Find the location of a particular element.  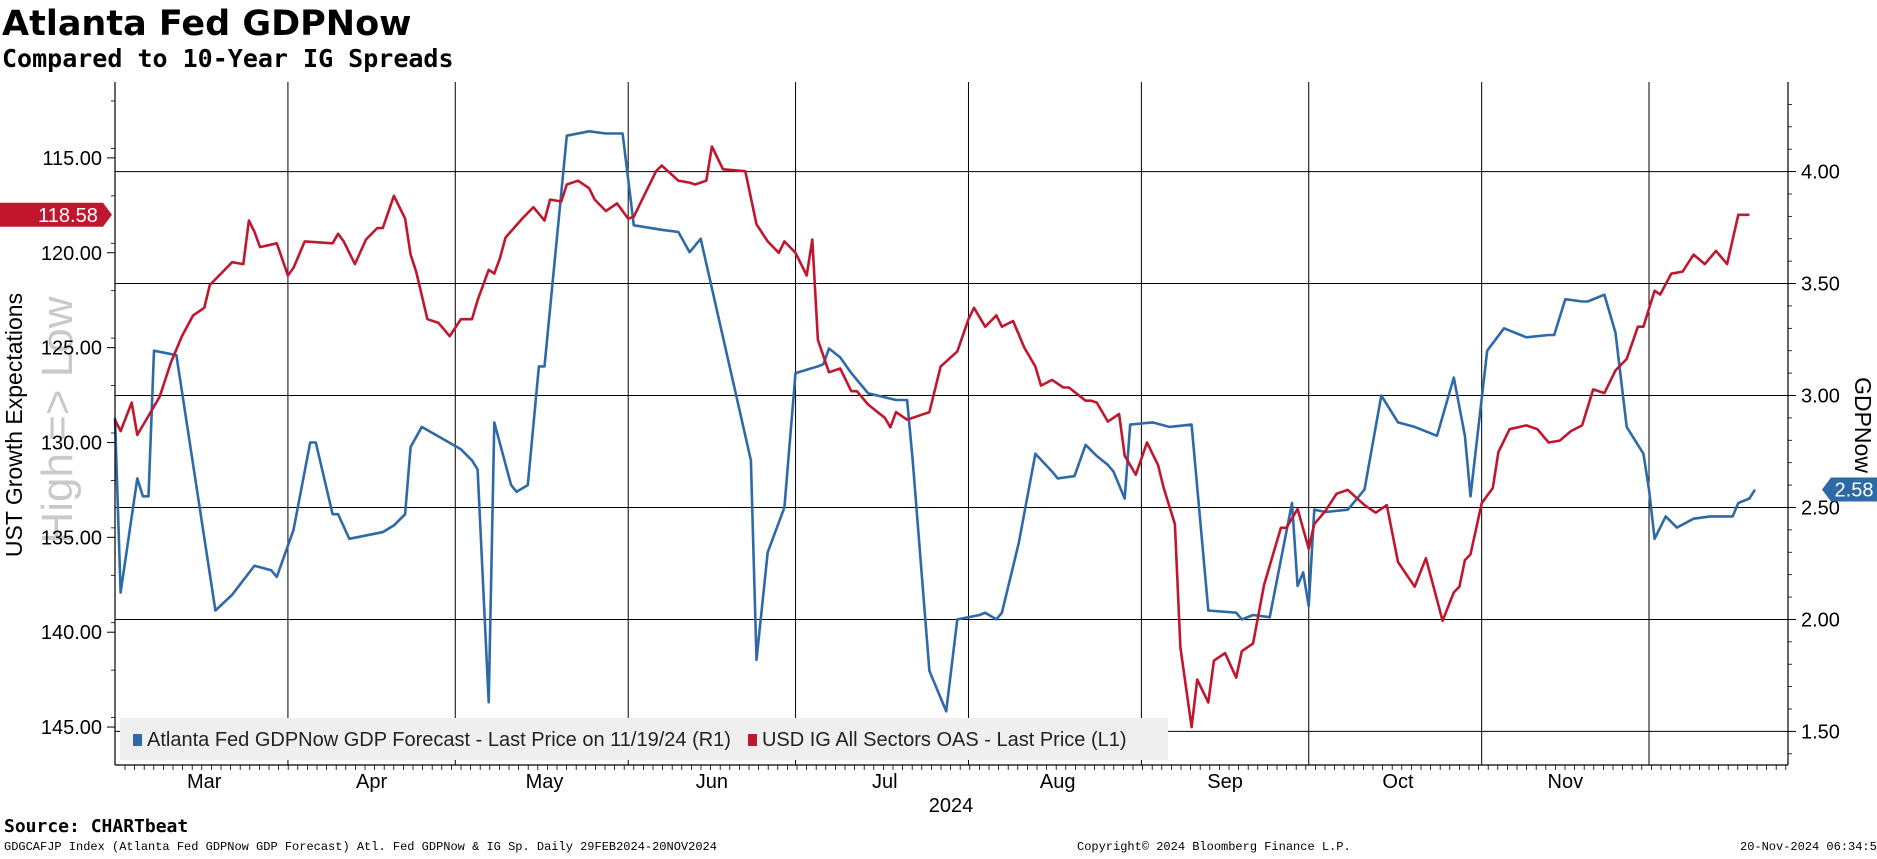

chart-title: Atlanta Fed GDPNow is located at coordinates (207, 24).